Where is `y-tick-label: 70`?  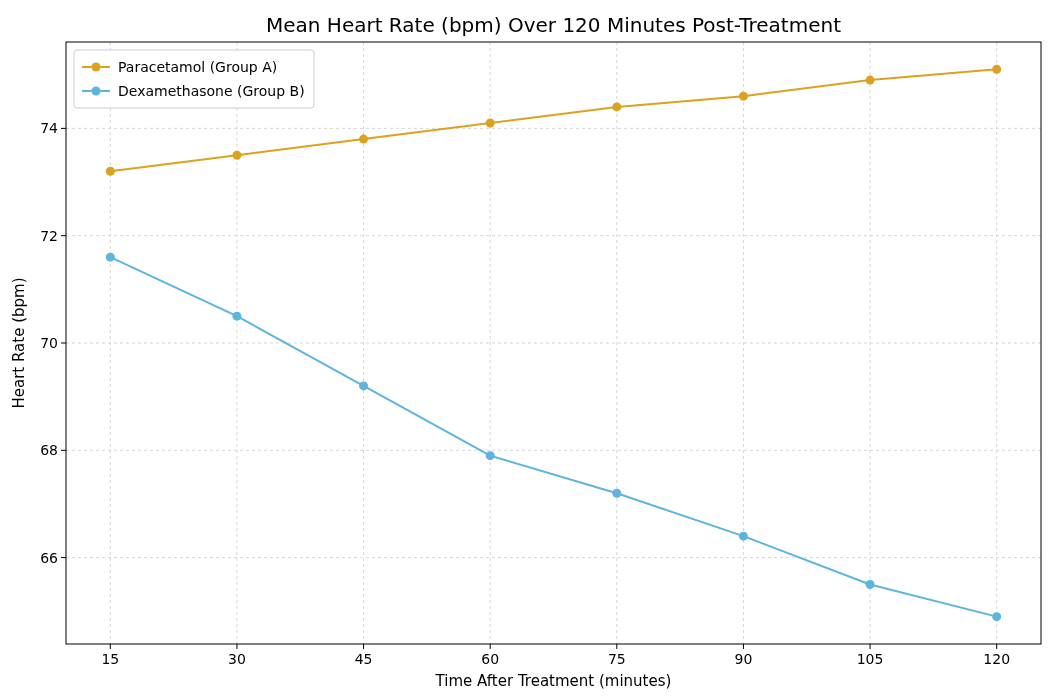 y-tick-label: 70 is located at coordinates (49, 343).